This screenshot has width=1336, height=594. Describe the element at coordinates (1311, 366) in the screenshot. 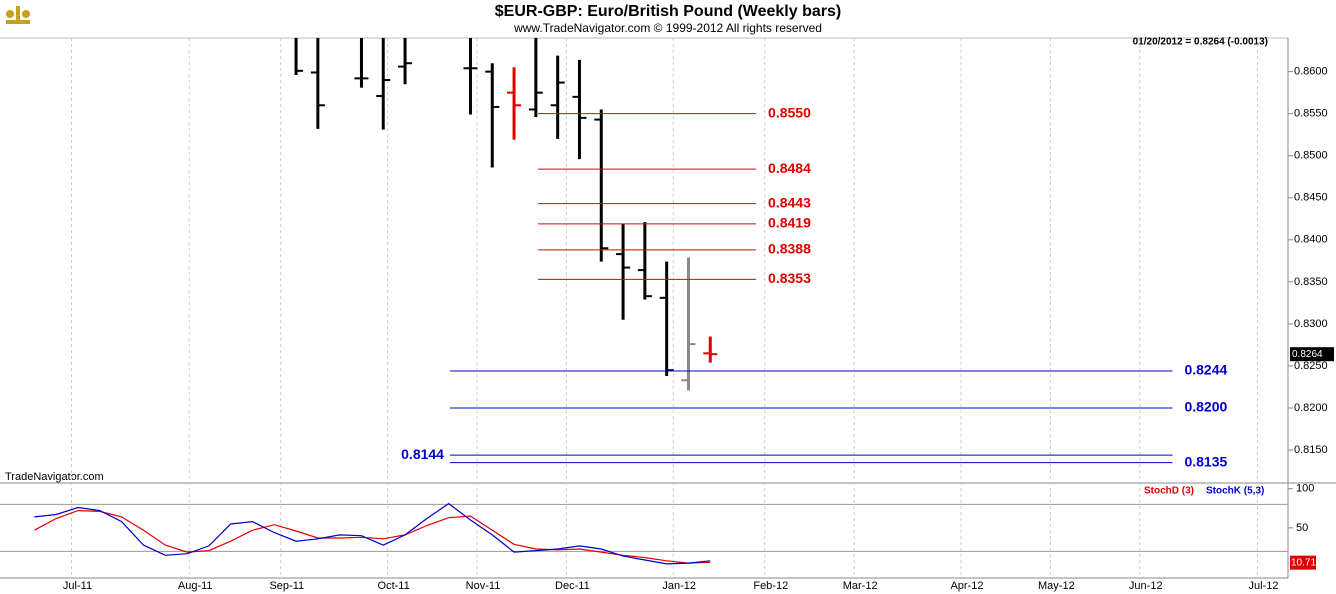

I see `y-tick-label: 0.8250` at that location.